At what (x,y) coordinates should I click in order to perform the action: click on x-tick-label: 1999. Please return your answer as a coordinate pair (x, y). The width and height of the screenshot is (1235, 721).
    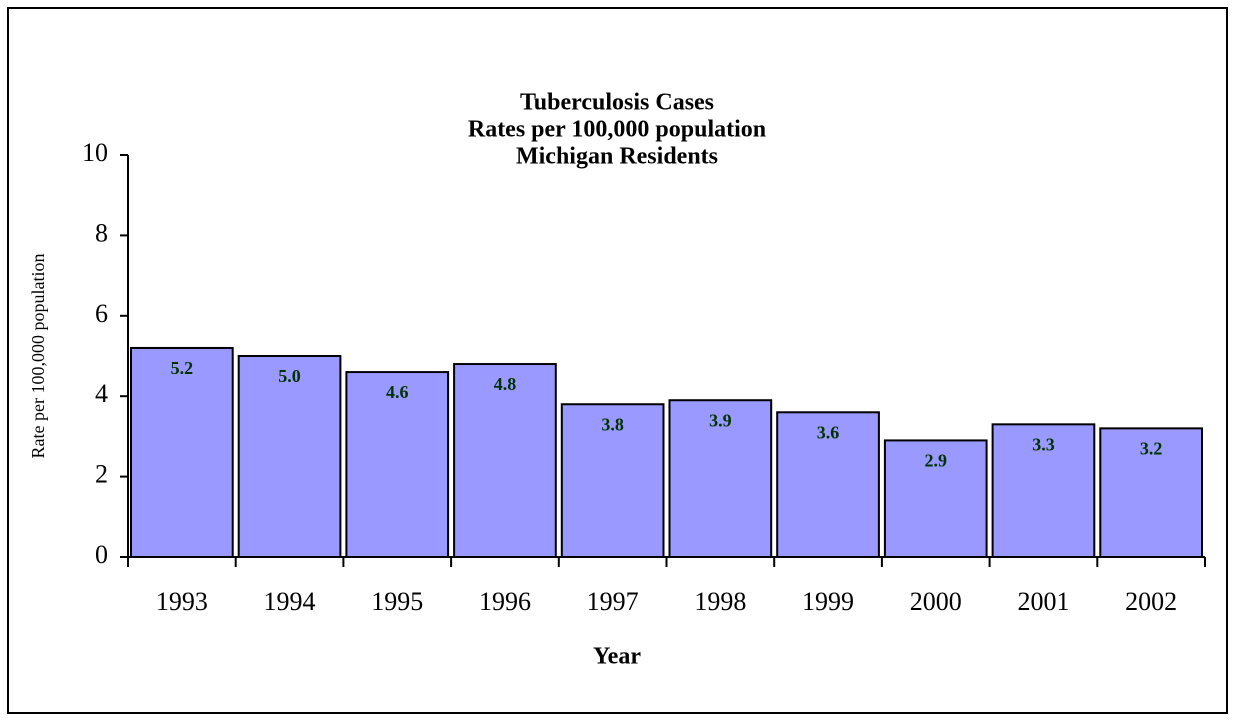
    Looking at the image, I should click on (828, 601).